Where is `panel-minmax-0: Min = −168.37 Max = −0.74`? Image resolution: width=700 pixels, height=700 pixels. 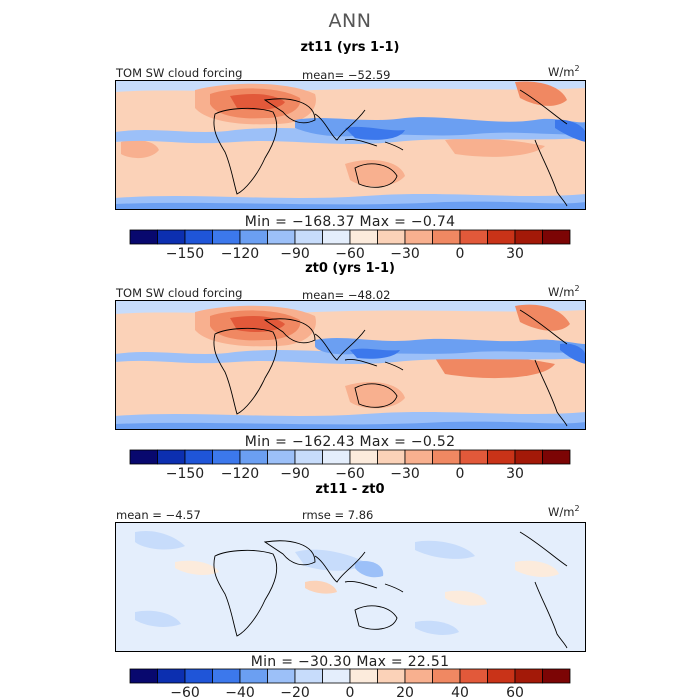
panel-minmax-0: Min = −168.37 Max = −0.74 is located at coordinates (350, 222).